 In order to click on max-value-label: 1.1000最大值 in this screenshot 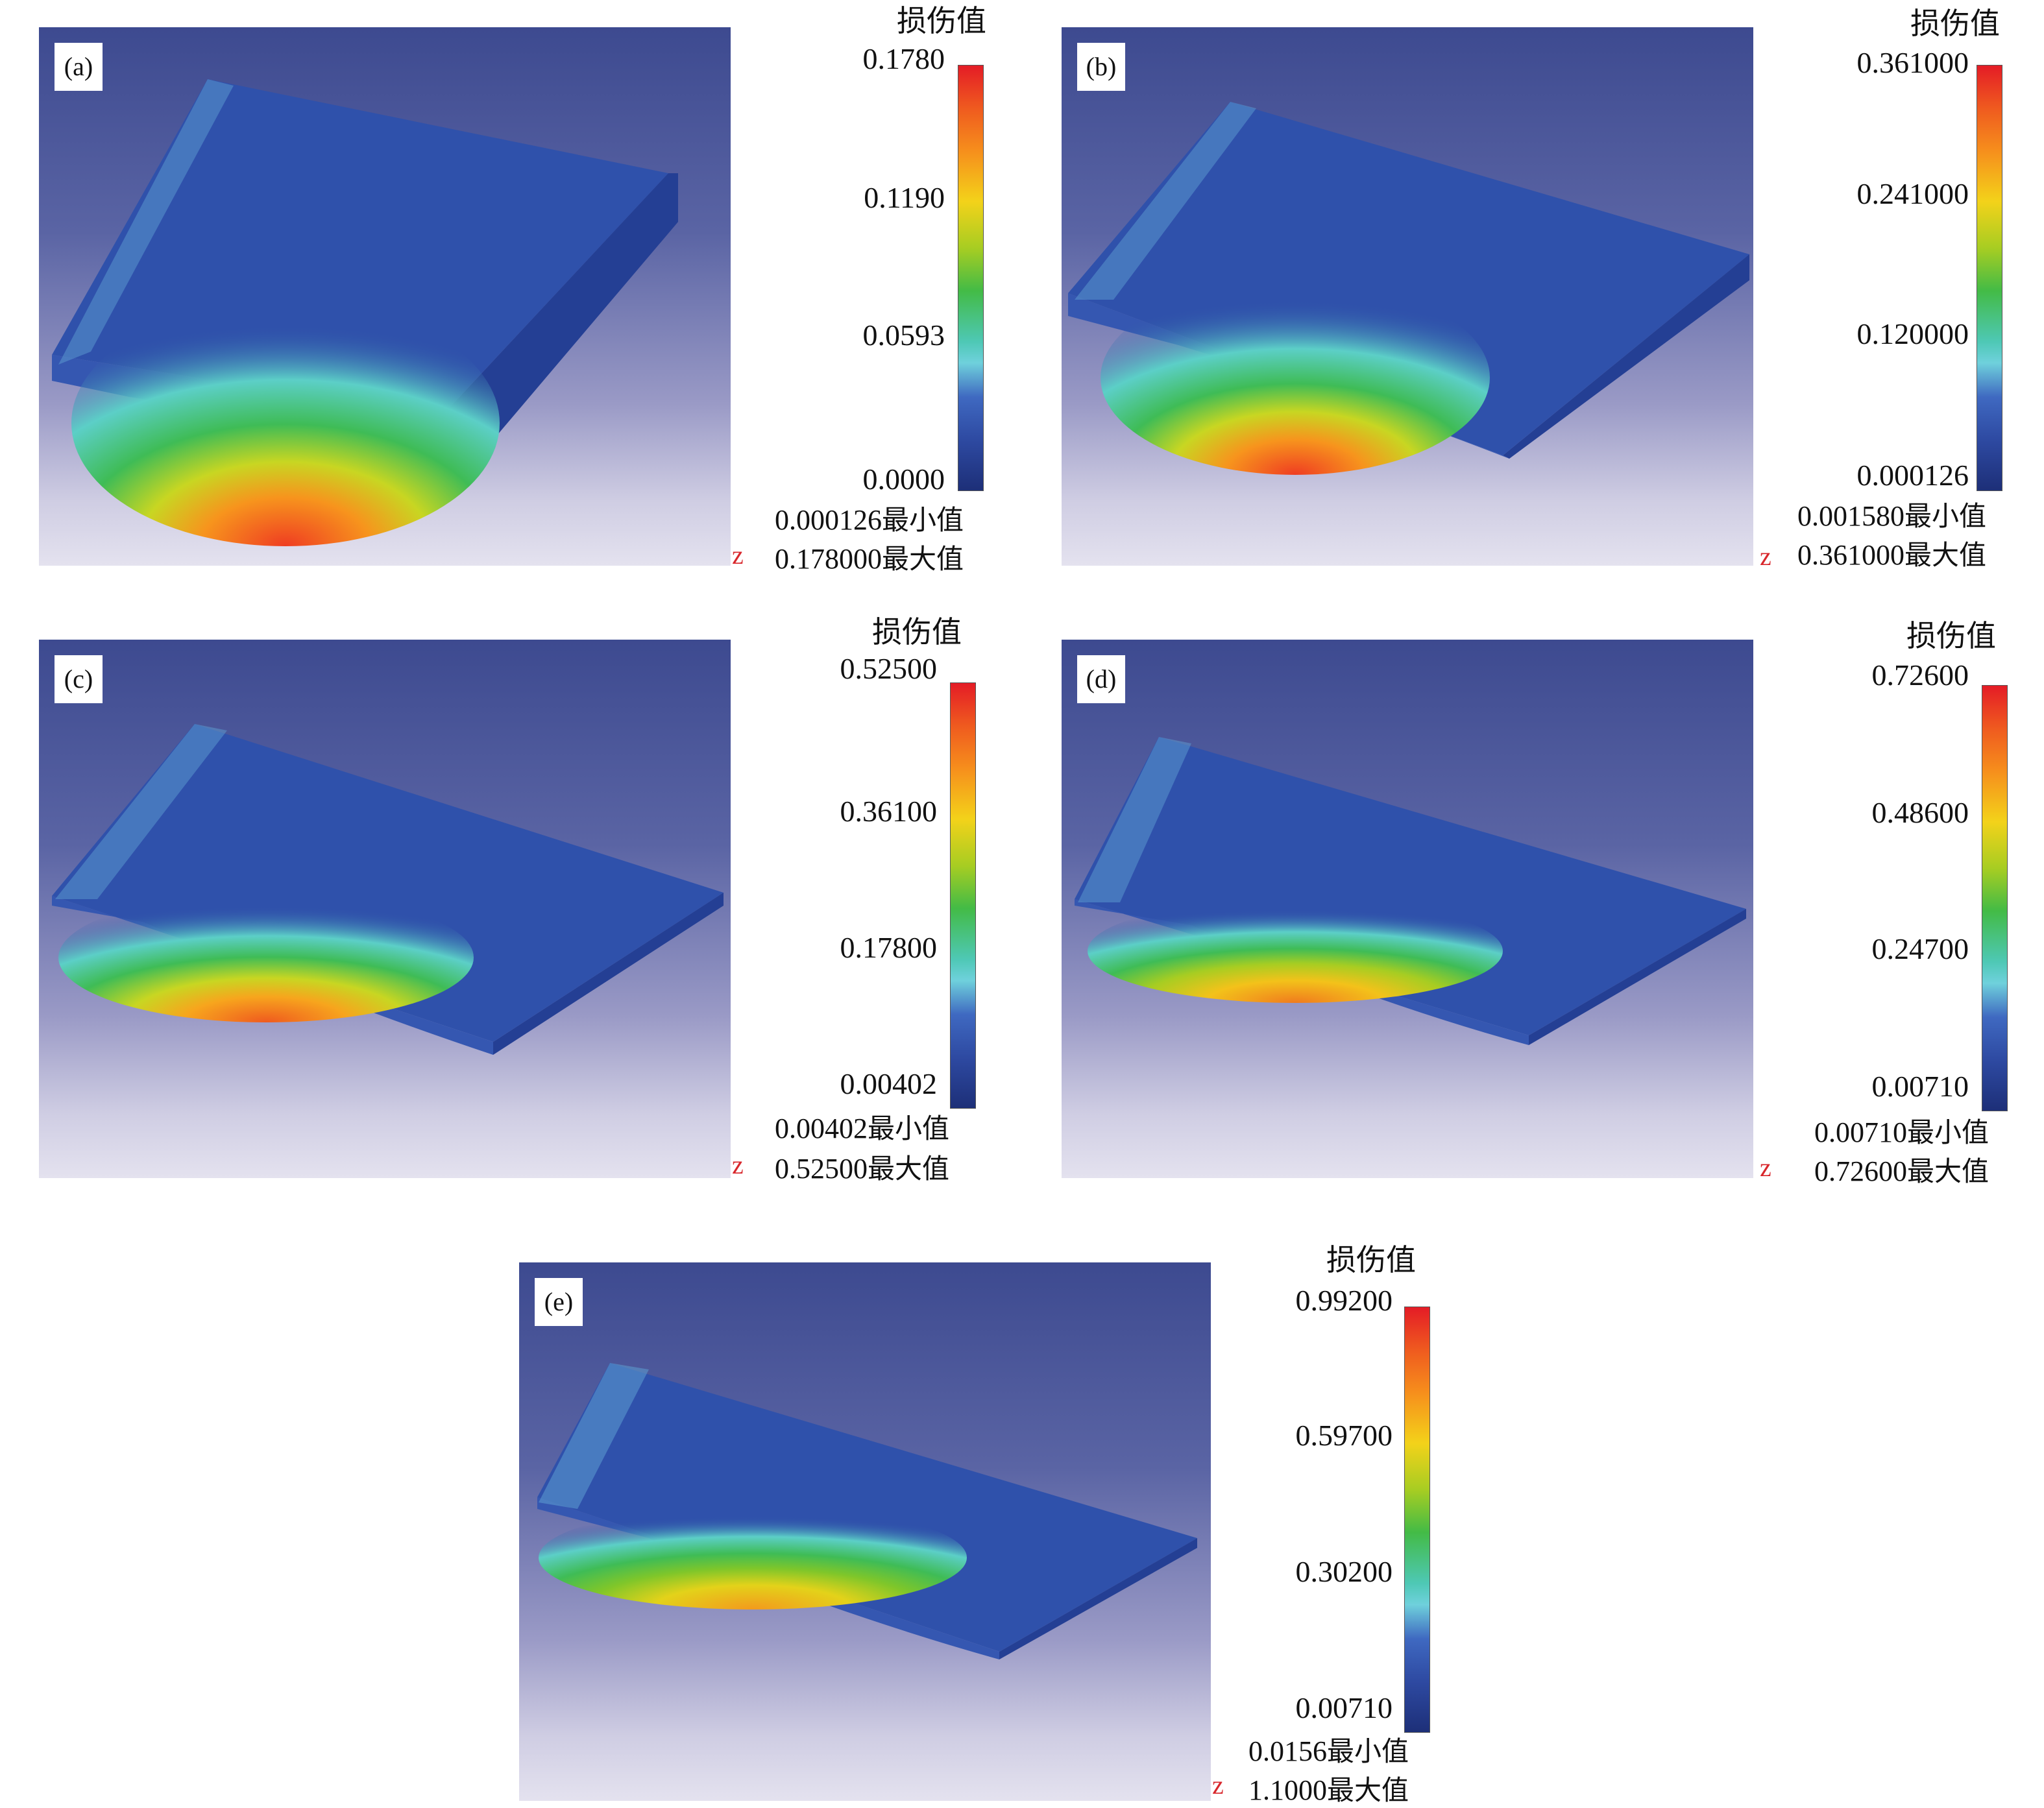, I will do `click(1328, 1790)`.